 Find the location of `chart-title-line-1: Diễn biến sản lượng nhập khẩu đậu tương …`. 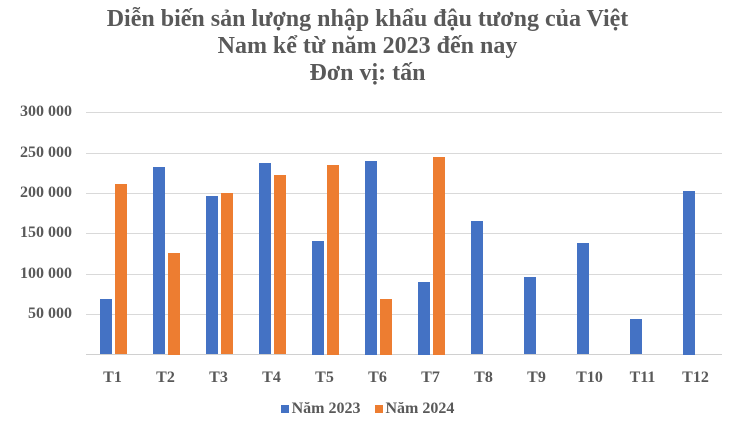

chart-title-line-1: Diễn biến sản lượng nhập khẩu đậu tương … is located at coordinates (367, 19).